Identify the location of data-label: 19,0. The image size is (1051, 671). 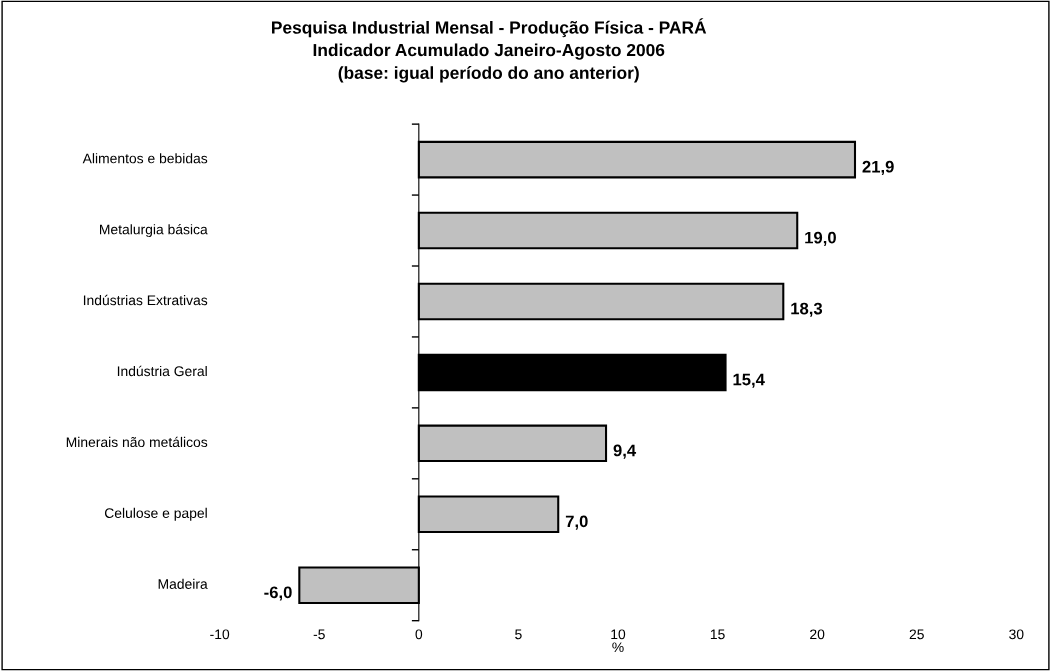
(820, 238).